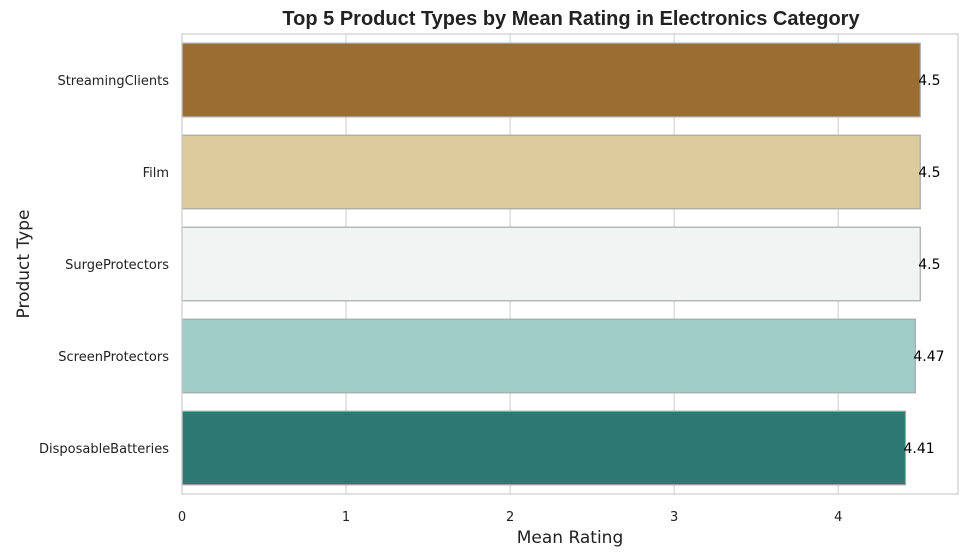 The image size is (967, 557). What do you see at coordinates (919, 449) in the screenshot?
I see `data-label: 4.41` at bounding box center [919, 449].